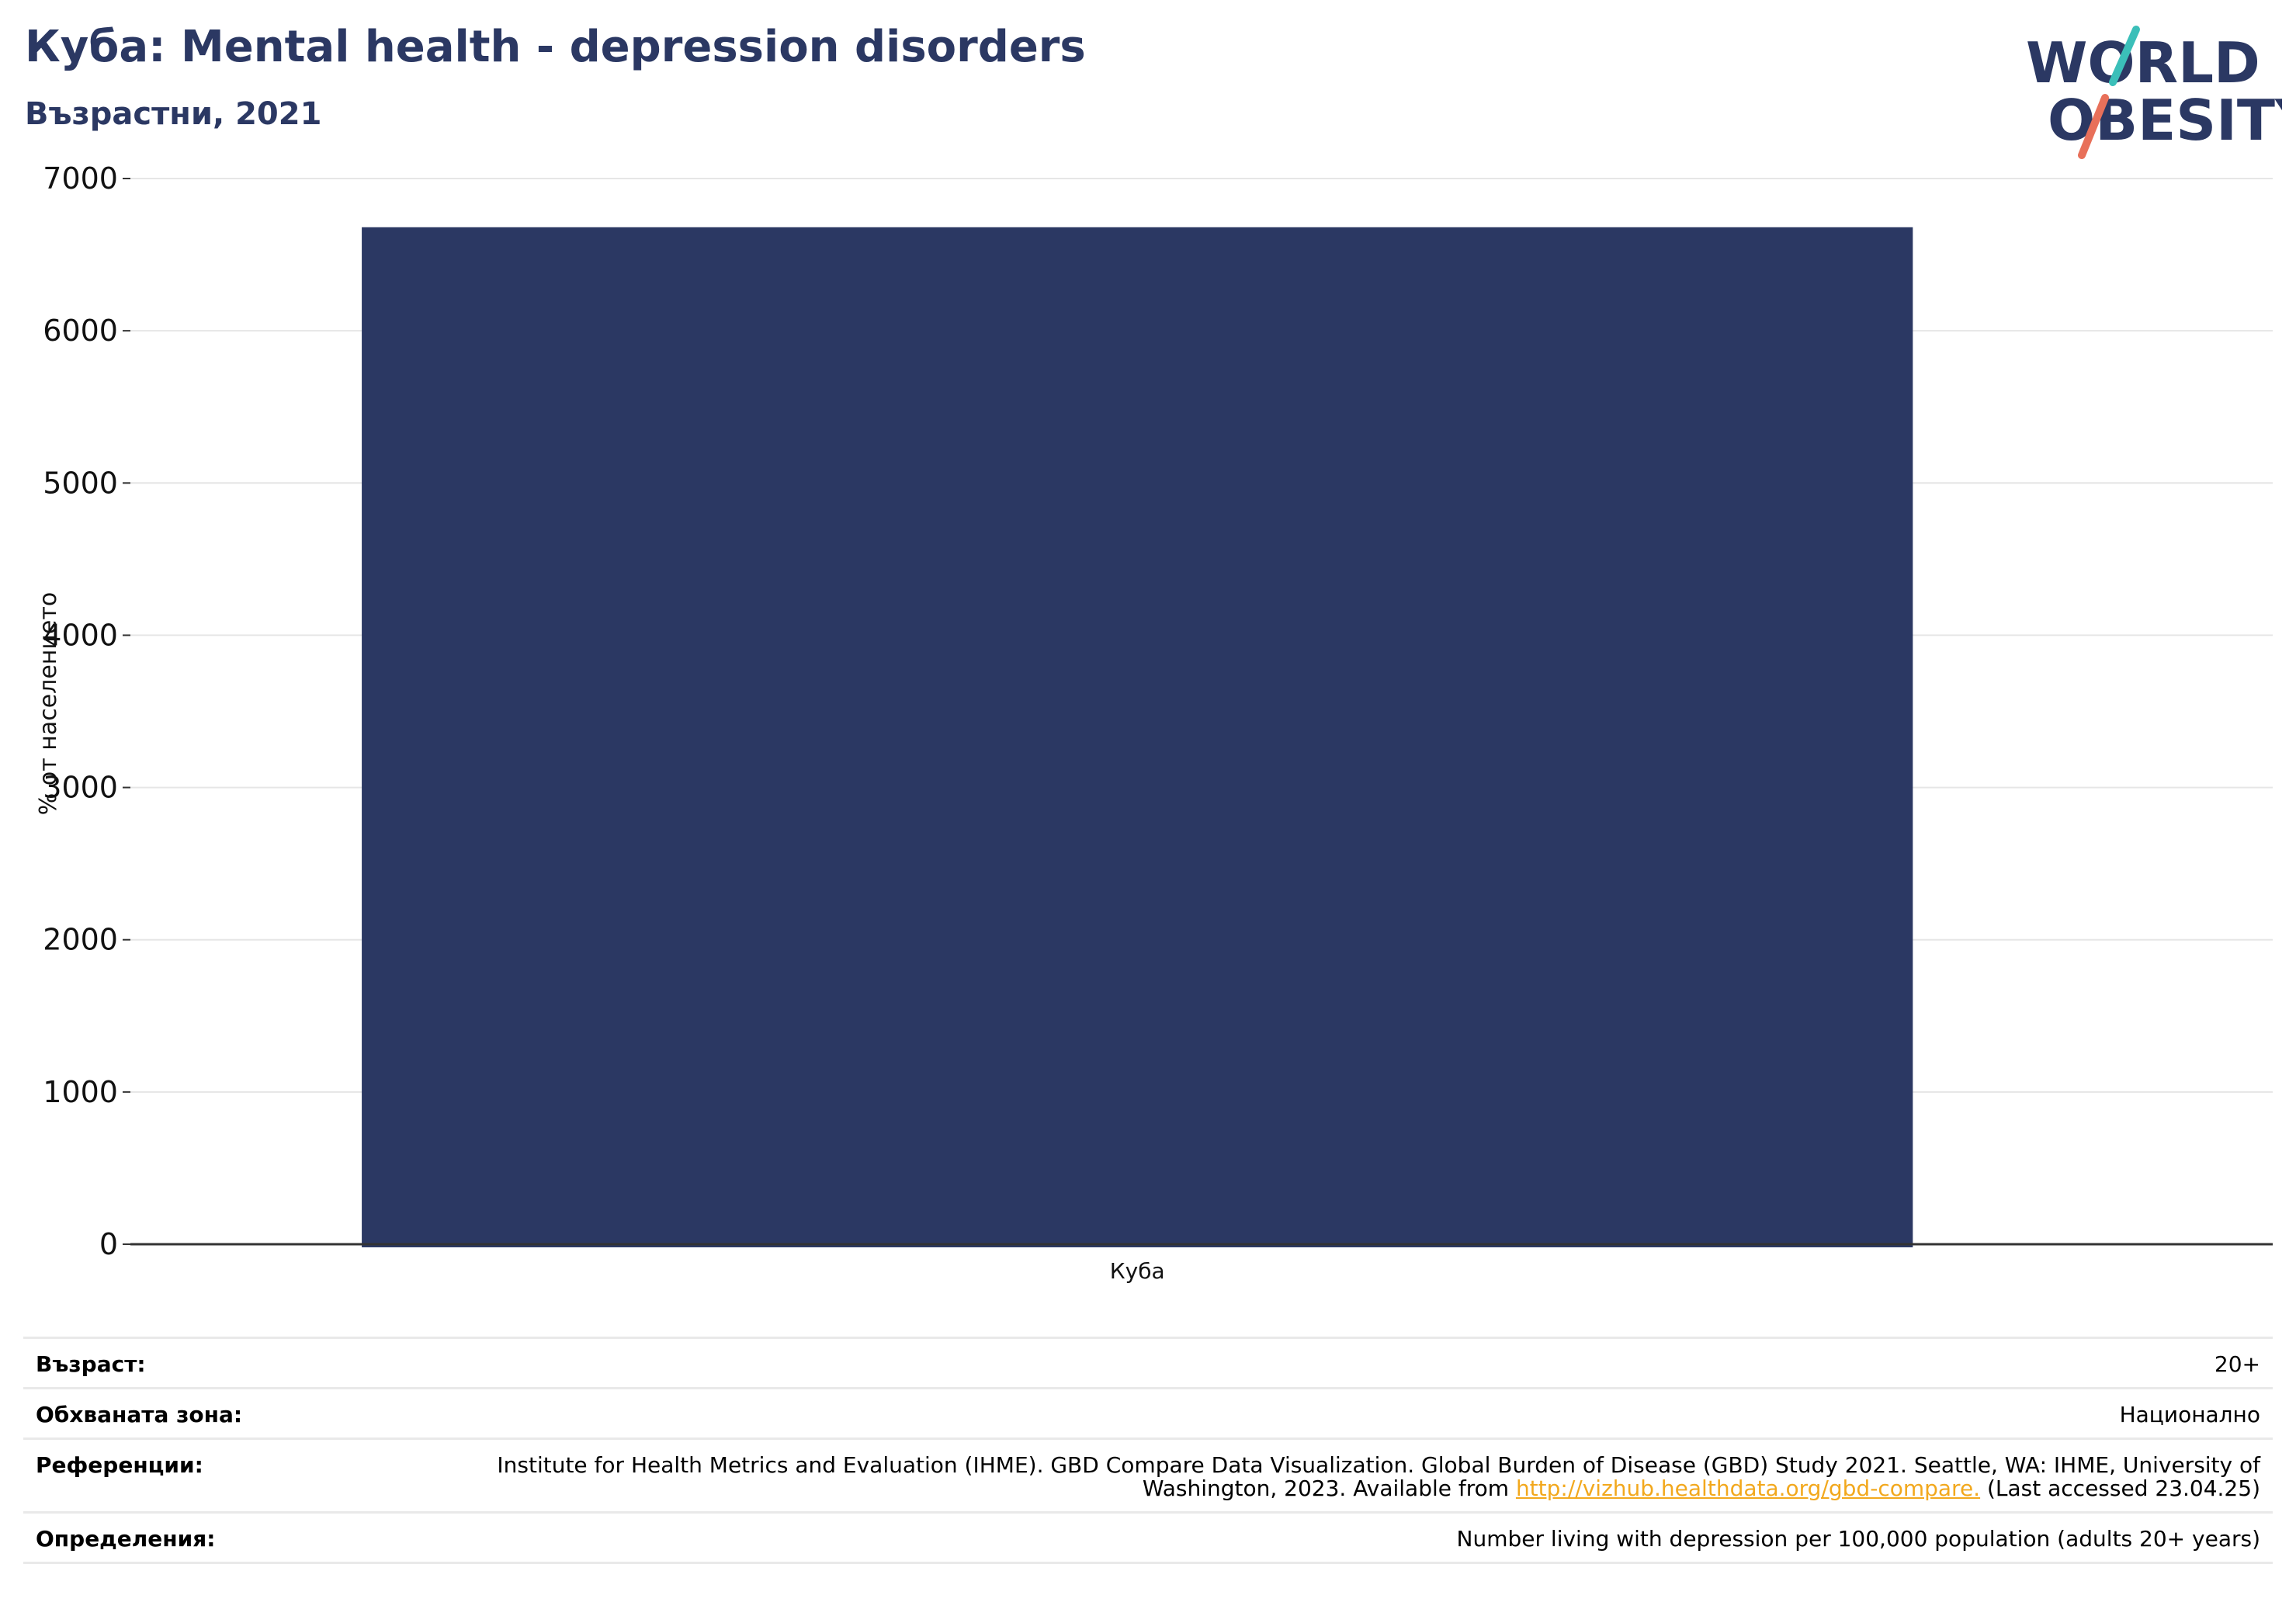  What do you see at coordinates (2124, 56) in the screenshot?
I see `logo-slash-top` at bounding box center [2124, 56].